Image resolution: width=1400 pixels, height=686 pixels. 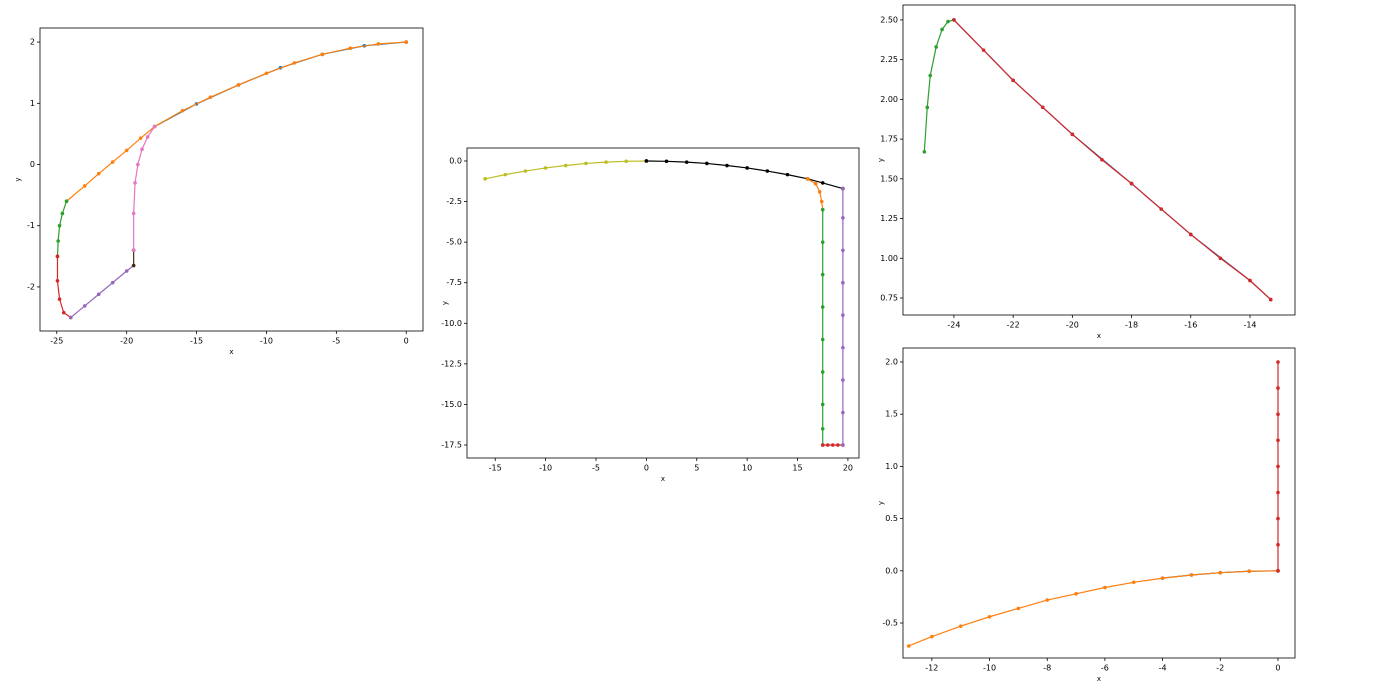 I want to click on y-tick-label: 1.75, so click(x=889, y=139).